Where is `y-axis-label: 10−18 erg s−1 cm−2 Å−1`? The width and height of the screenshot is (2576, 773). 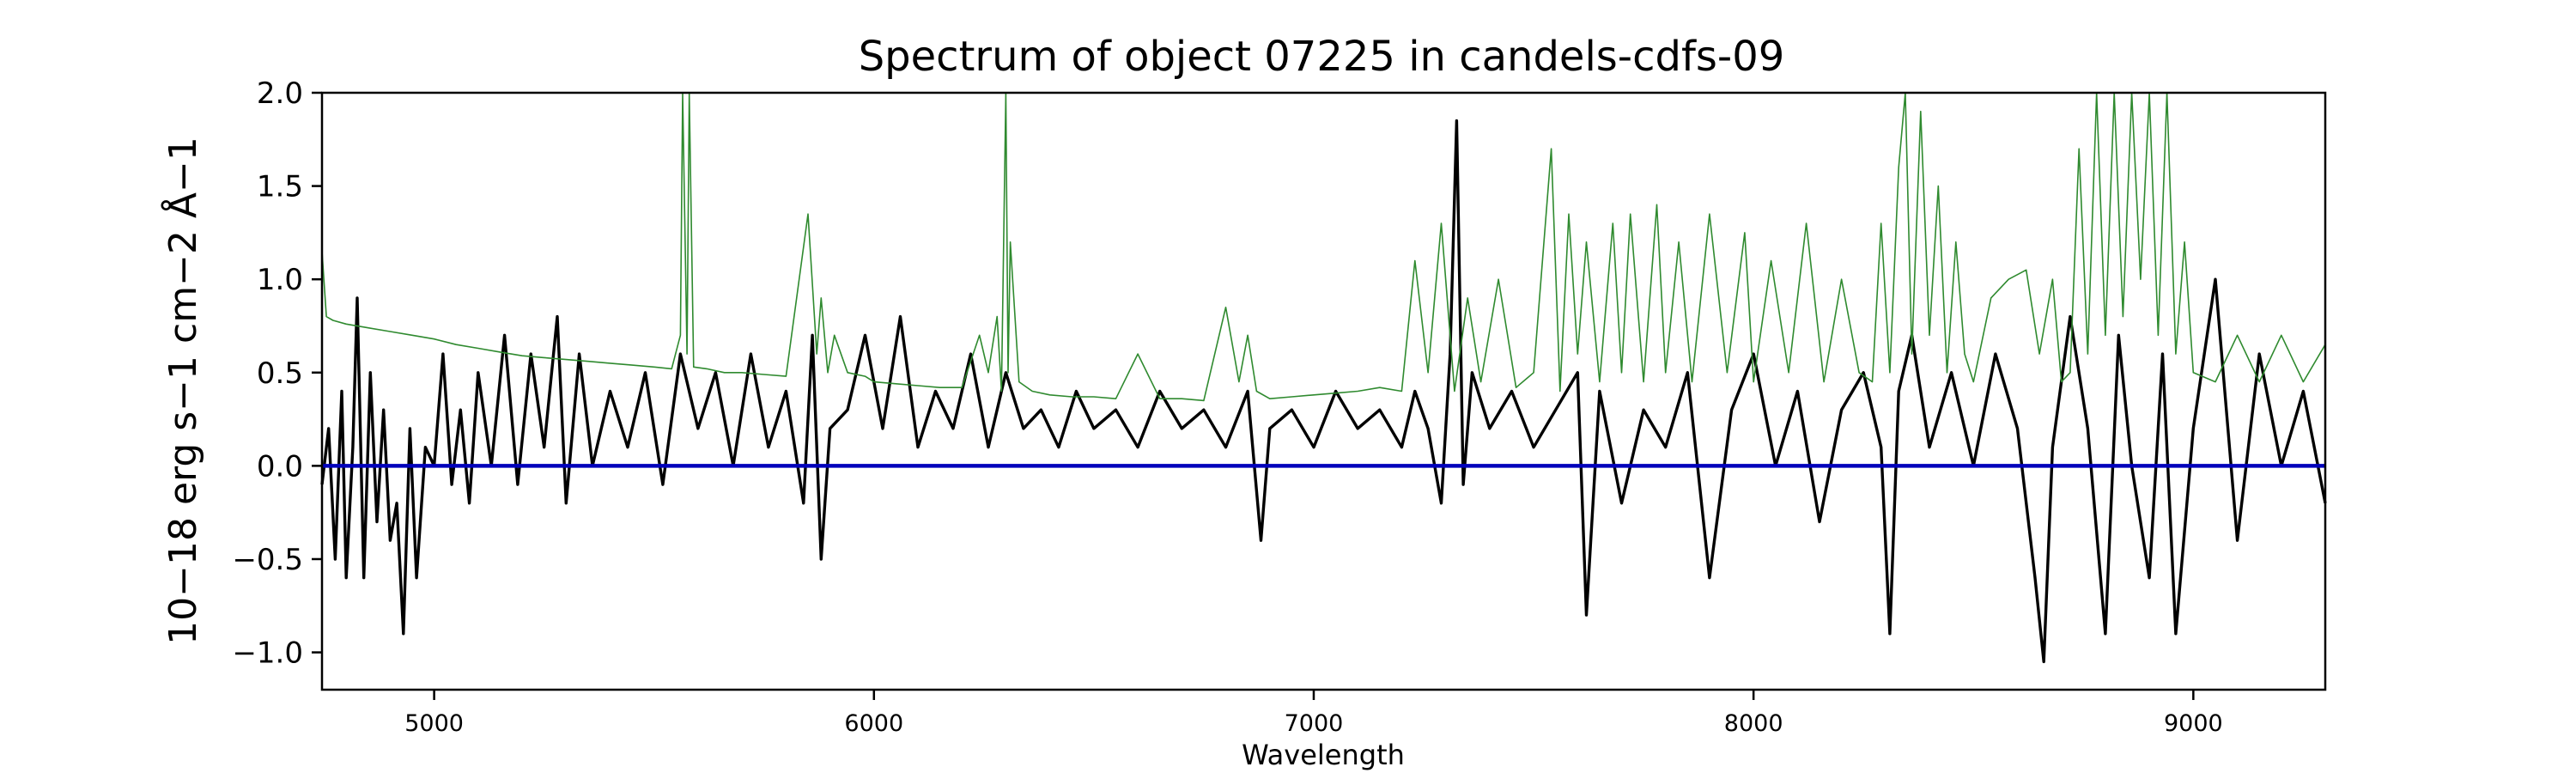
y-axis-label: 10−18 erg s−1 cm−2 Å−1 is located at coordinates (182, 391).